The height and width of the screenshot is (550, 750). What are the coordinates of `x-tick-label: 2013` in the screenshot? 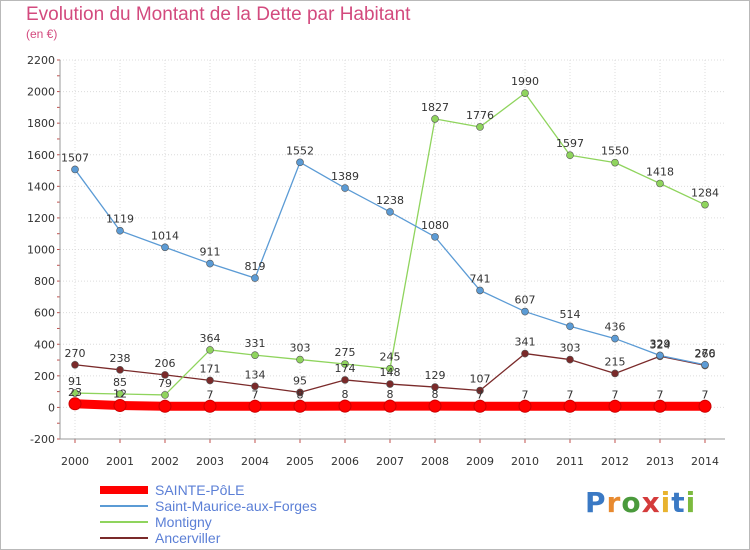 It's located at (660, 461).